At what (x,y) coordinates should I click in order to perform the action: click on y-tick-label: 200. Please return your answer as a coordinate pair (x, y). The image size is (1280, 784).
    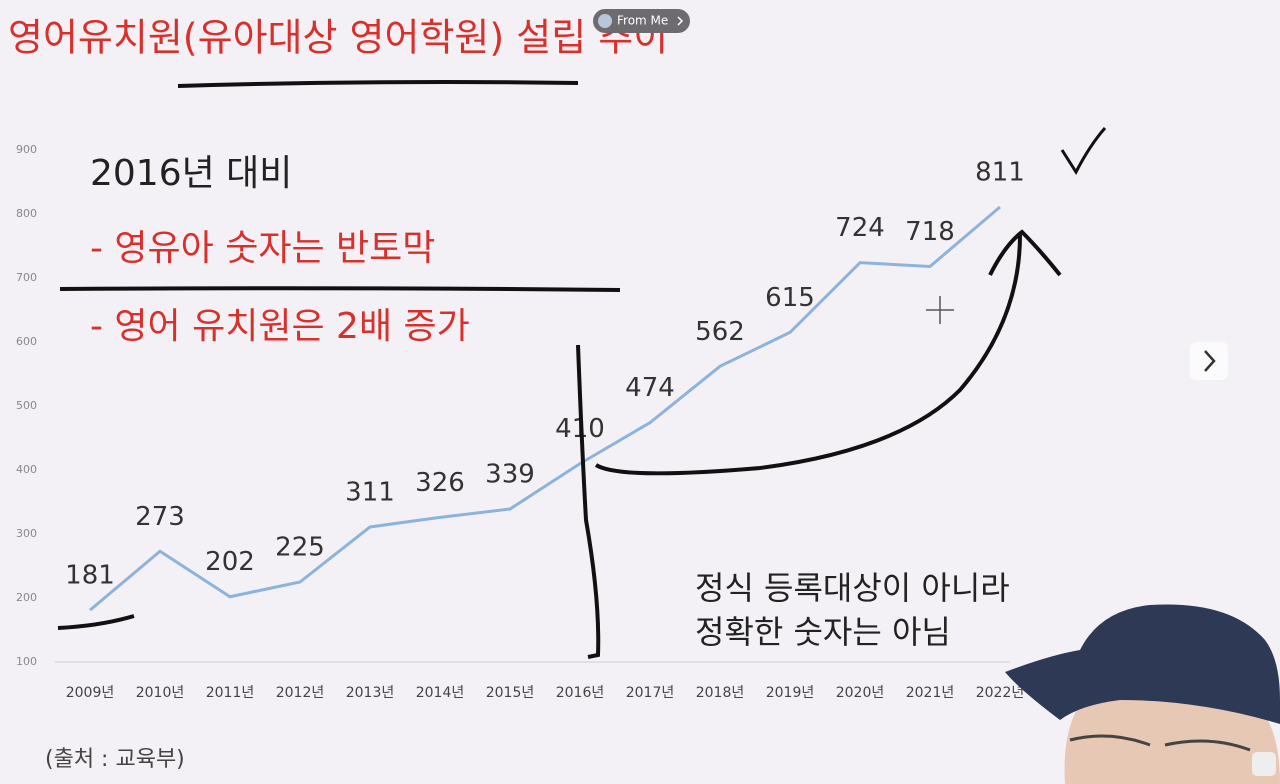
    Looking at the image, I should click on (26, 597).